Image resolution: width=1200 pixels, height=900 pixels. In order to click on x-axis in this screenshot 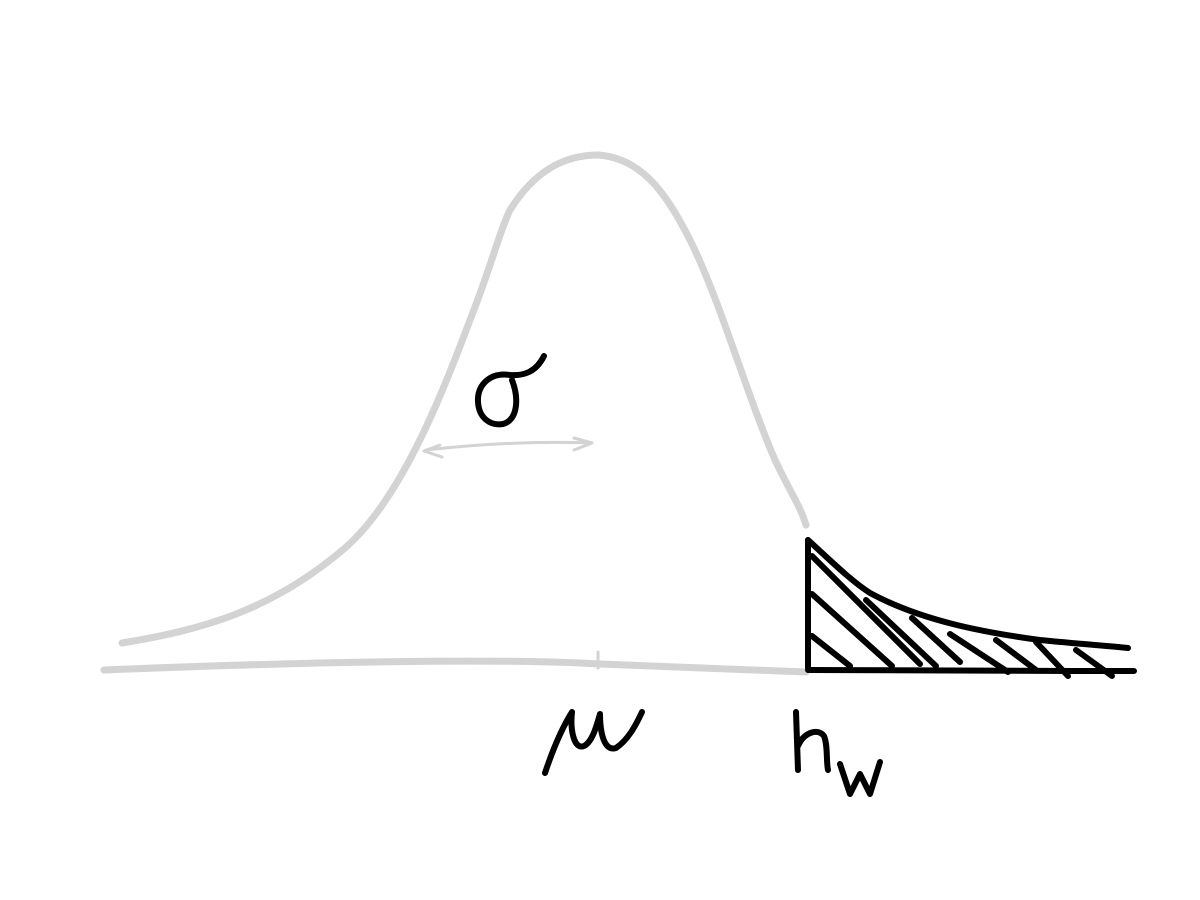, I will do `click(455, 666)`.